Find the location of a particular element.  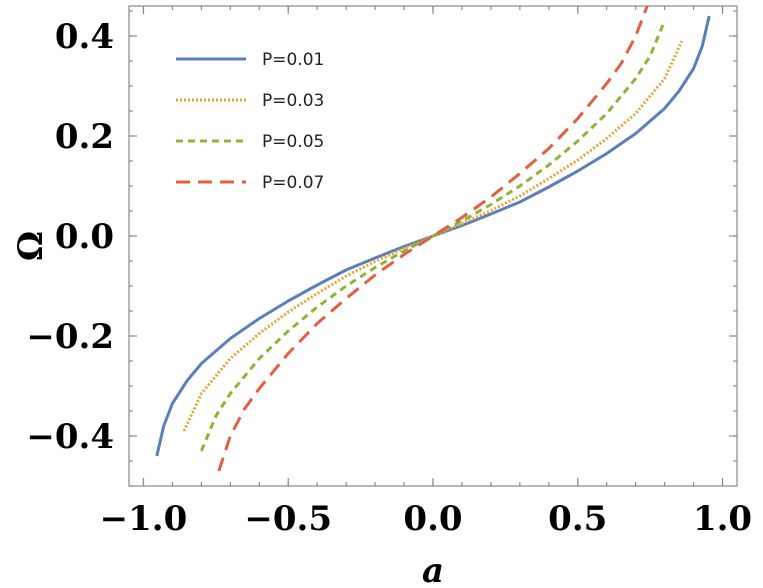

y-tick-label: 0.4 is located at coordinates (84, 37).